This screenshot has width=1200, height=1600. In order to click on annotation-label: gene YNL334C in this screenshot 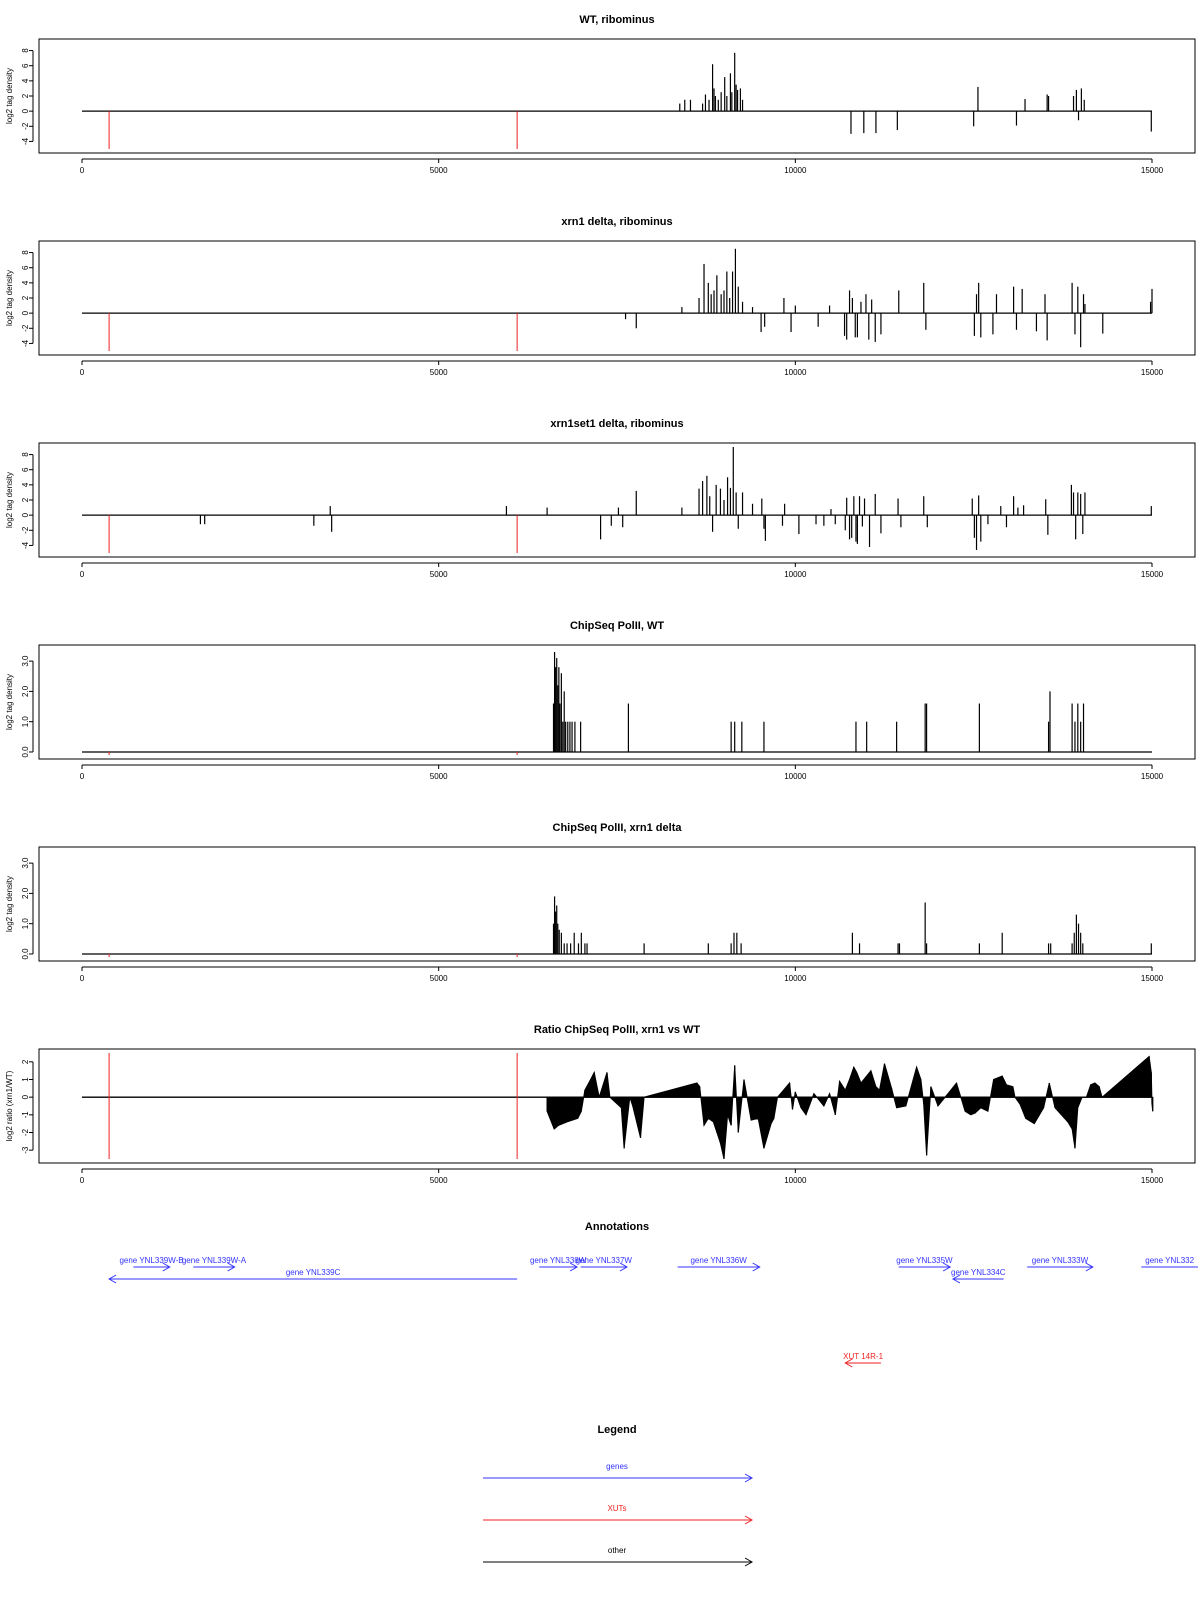, I will do `click(978, 1272)`.